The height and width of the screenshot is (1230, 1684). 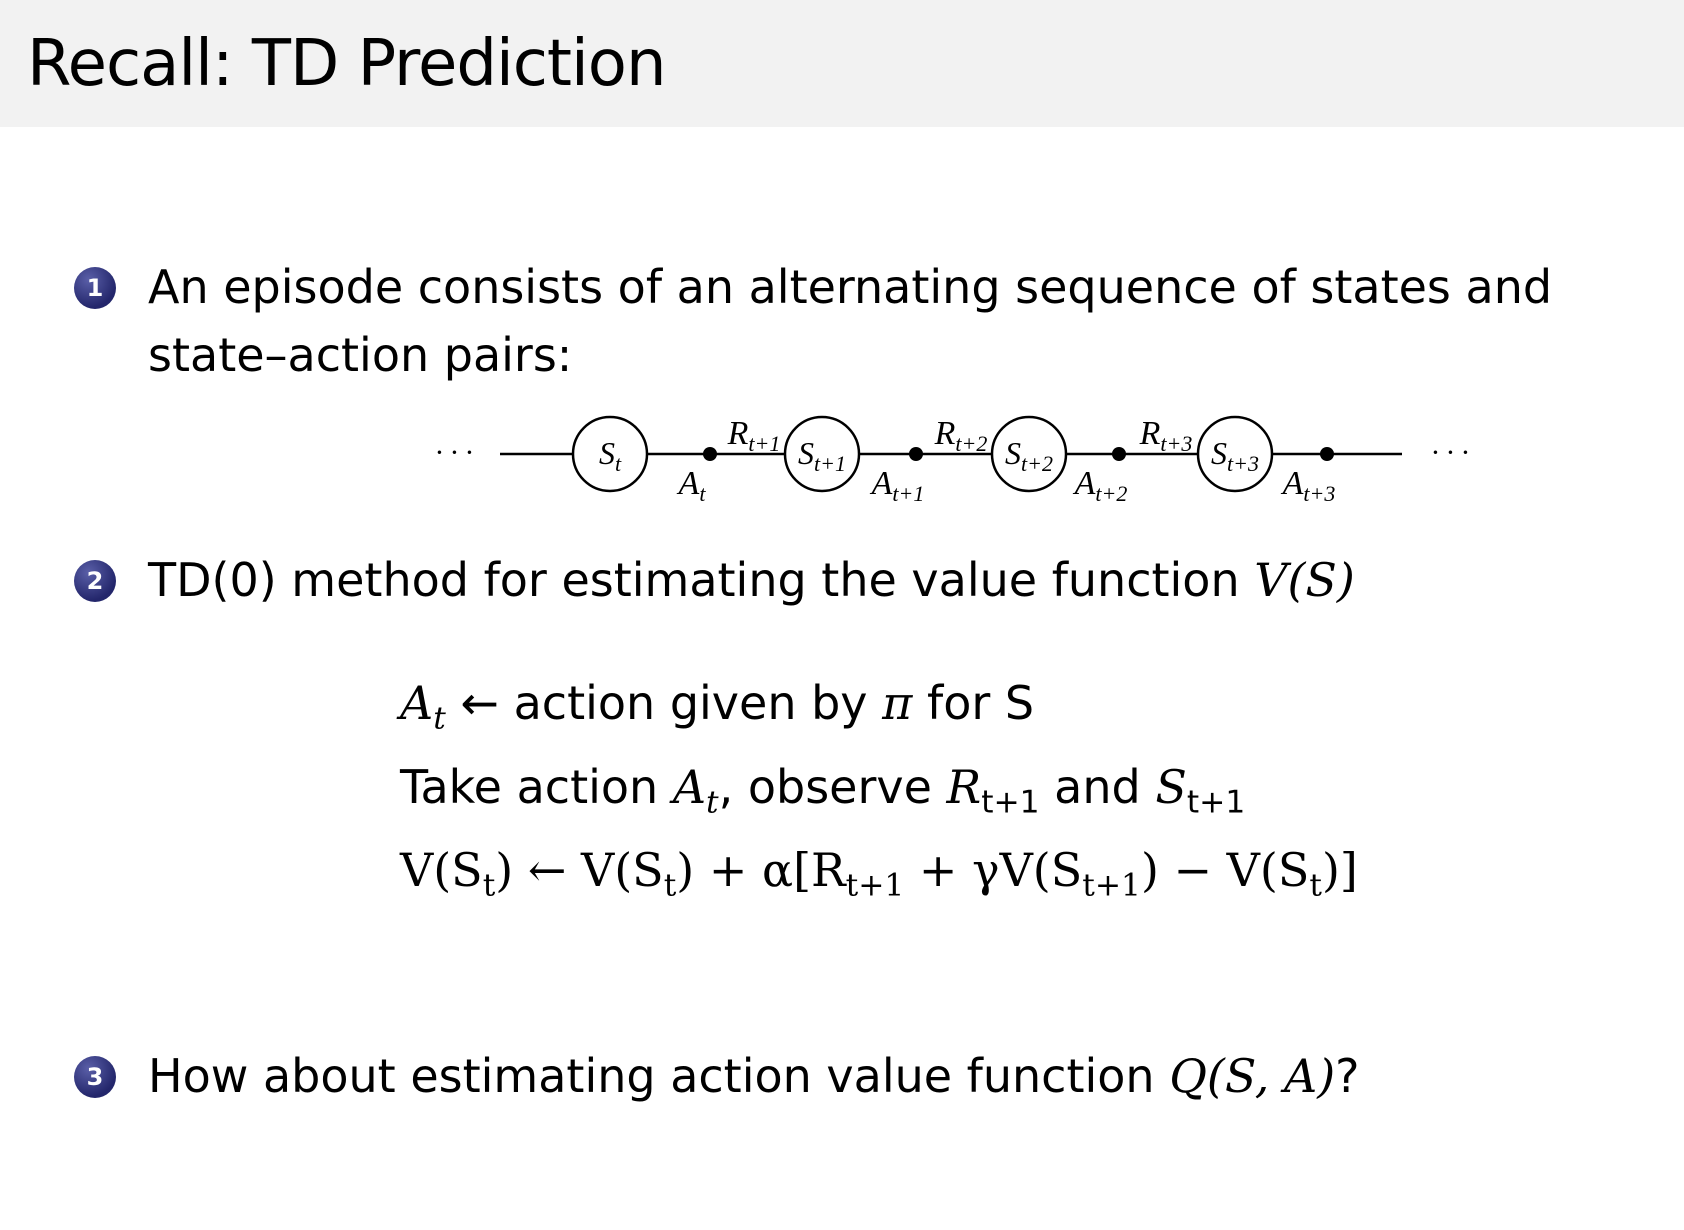 I want to click on text: , observe, so click(x=832, y=787).